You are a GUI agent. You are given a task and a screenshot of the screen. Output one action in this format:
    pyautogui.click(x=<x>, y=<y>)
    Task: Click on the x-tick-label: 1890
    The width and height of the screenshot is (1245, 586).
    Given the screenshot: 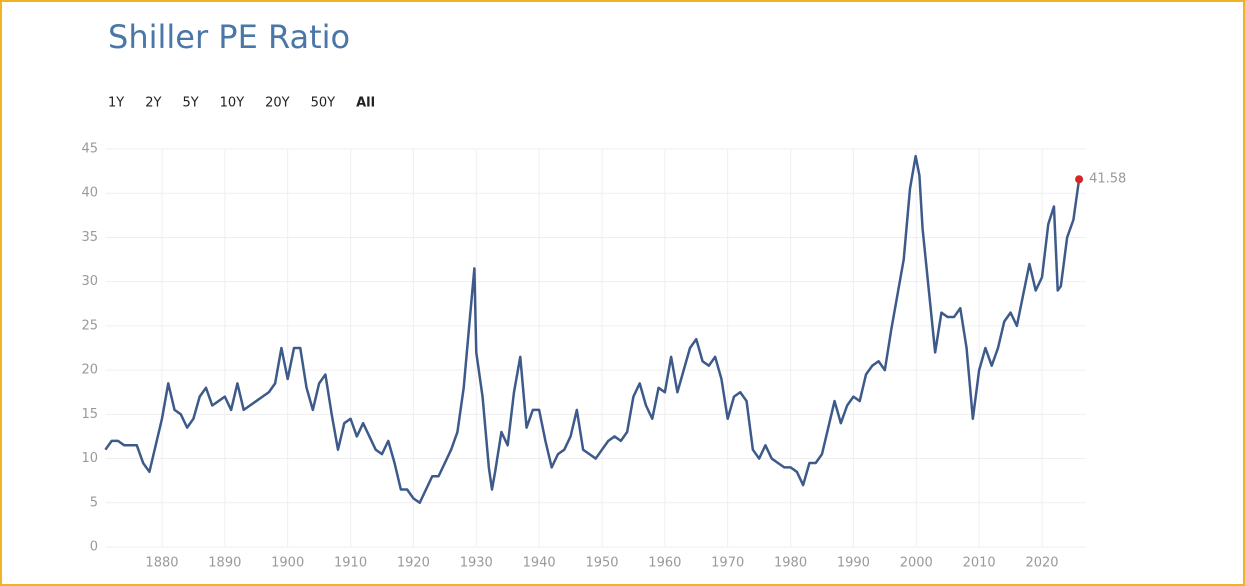 What is the action you would take?
    pyautogui.click(x=224, y=563)
    